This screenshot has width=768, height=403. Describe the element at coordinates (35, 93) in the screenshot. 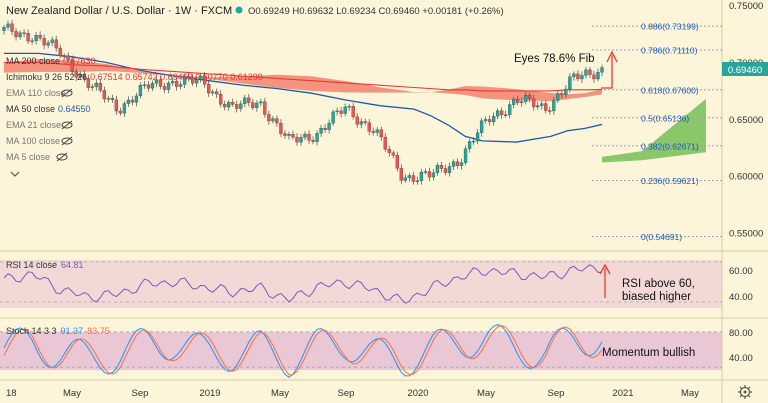

I see `legend-ema110: EMA 110 close` at that location.